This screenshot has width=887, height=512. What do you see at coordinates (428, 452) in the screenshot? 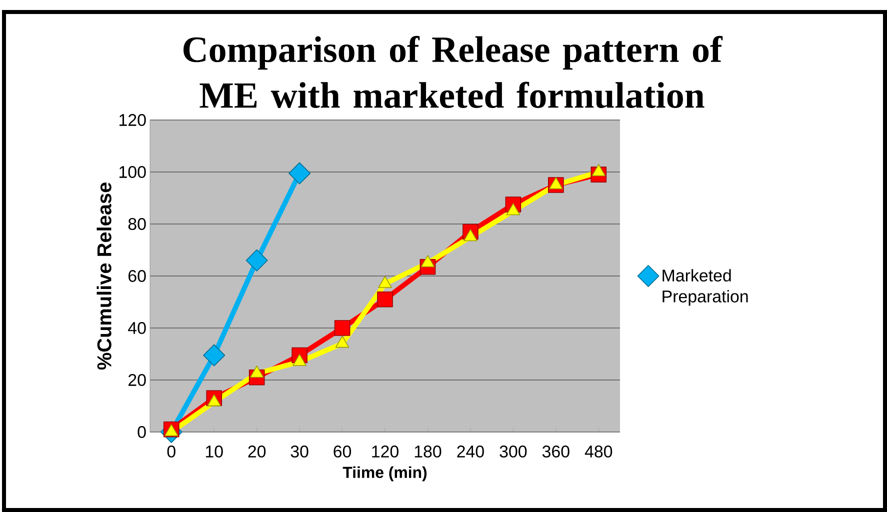
I see `x-tick-label: 180` at bounding box center [428, 452].